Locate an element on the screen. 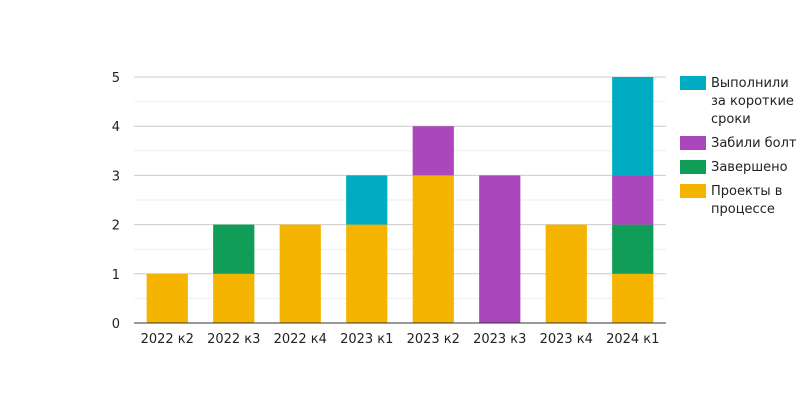 The image size is (800, 400). x-tick-label: 2023 к1 is located at coordinates (366, 339).